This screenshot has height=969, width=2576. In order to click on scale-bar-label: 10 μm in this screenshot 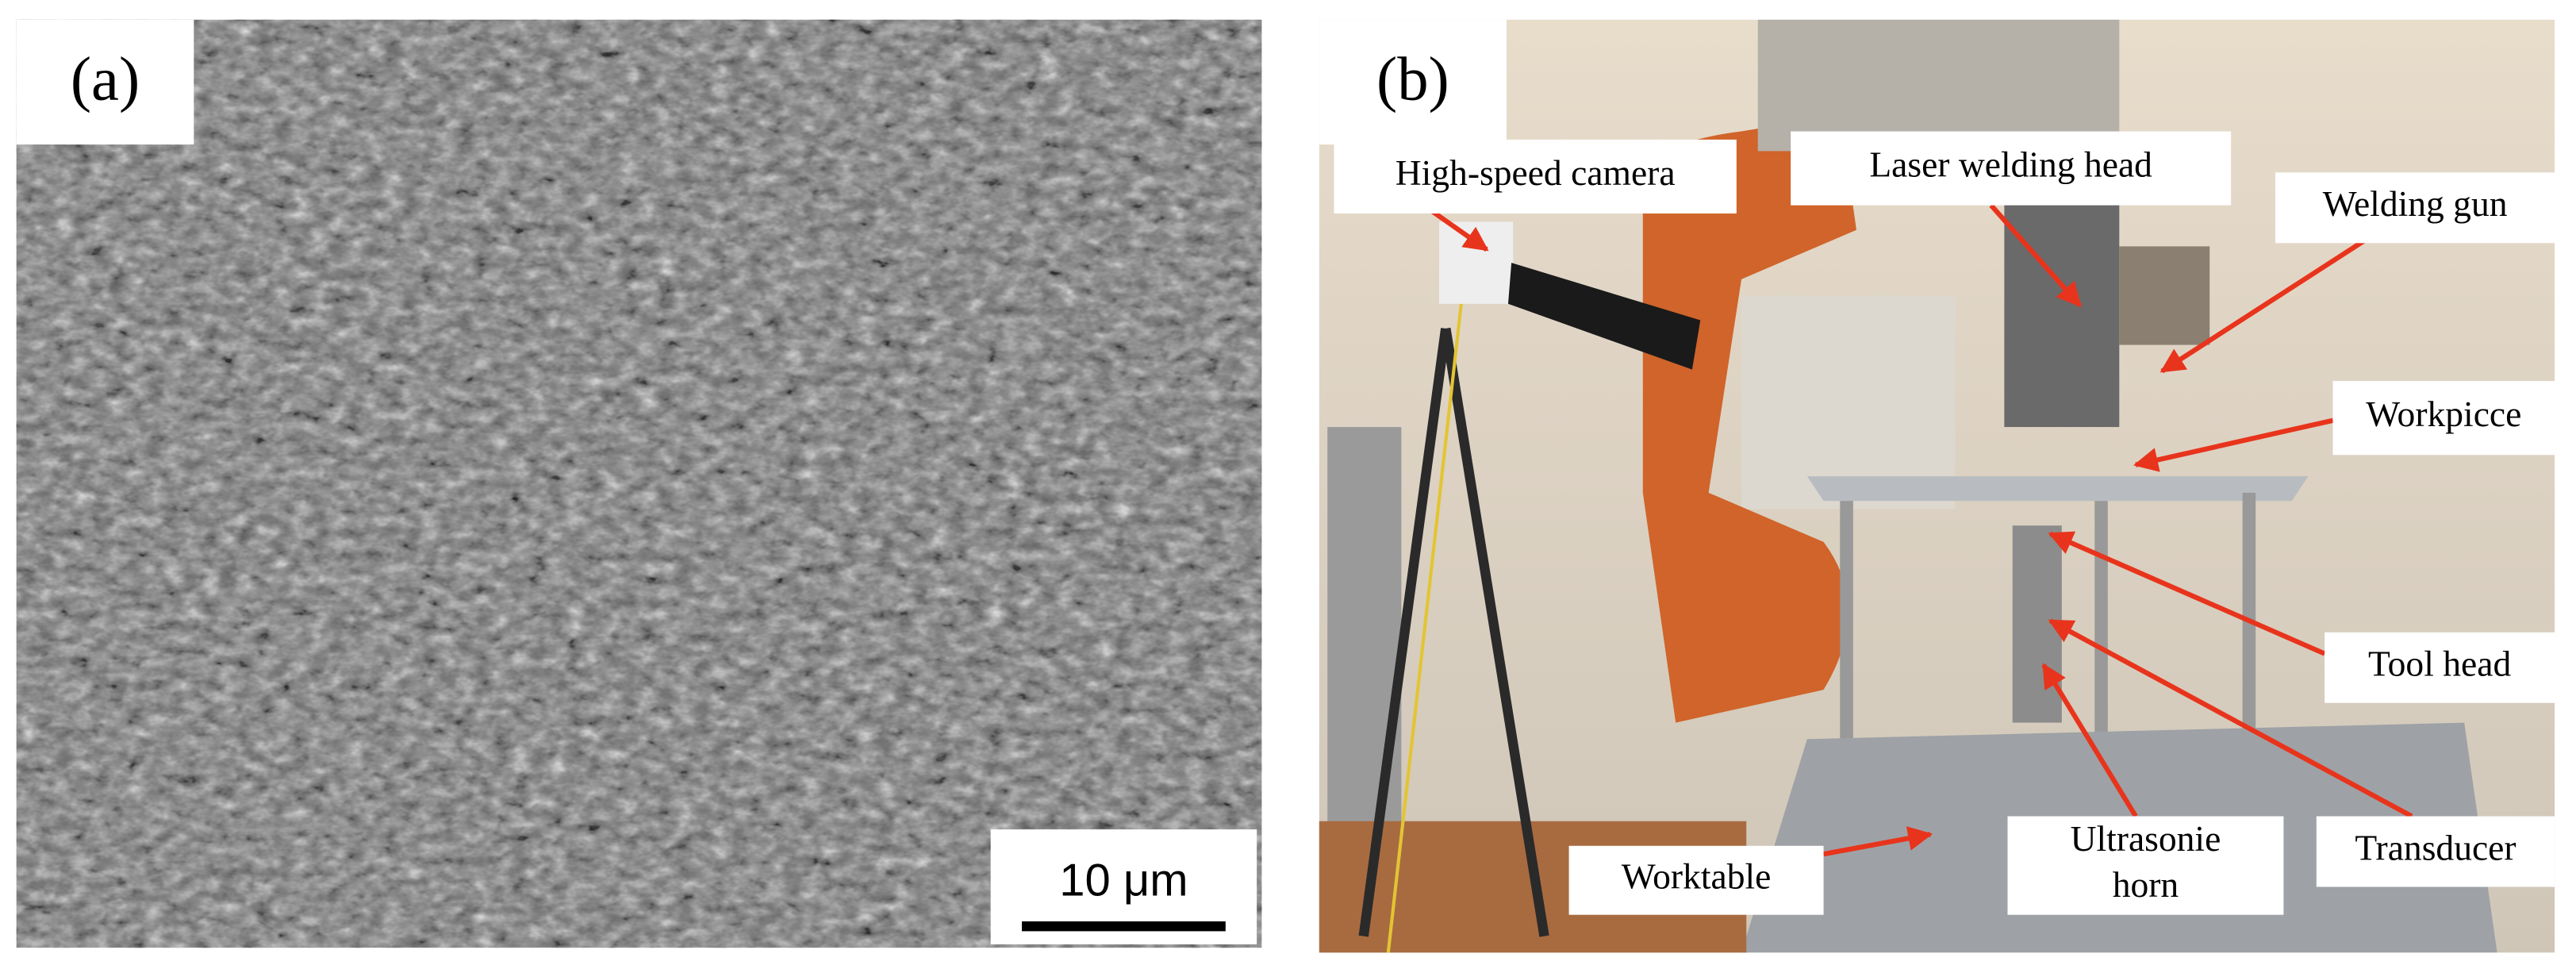, I will do `click(1123, 881)`.